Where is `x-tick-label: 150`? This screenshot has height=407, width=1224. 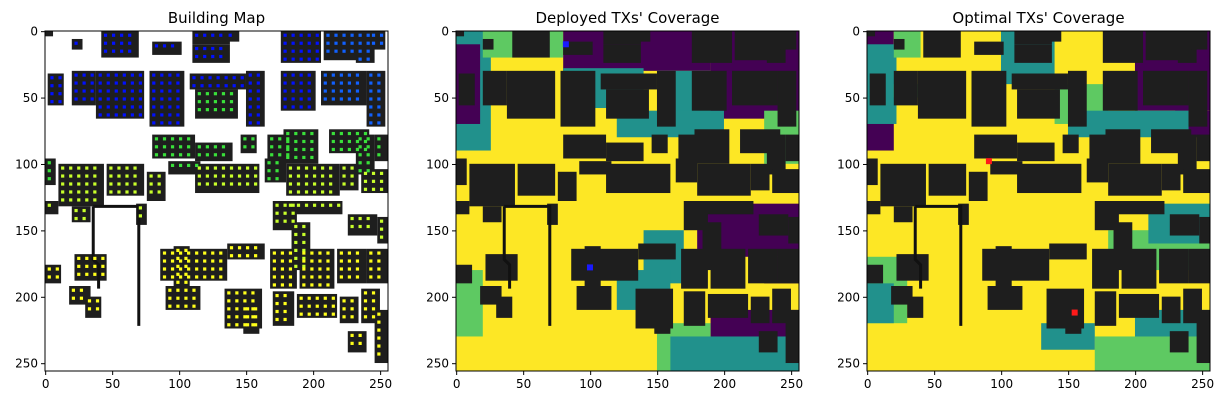
x-tick-label: 150 is located at coordinates (246, 384).